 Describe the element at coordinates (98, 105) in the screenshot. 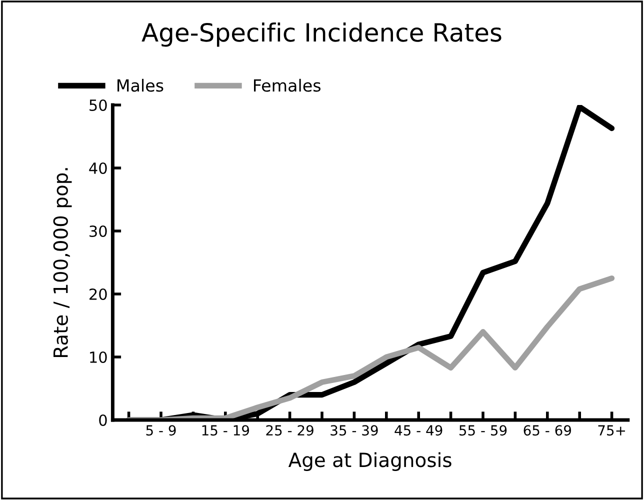

I see `y-tick-label: 50` at that location.